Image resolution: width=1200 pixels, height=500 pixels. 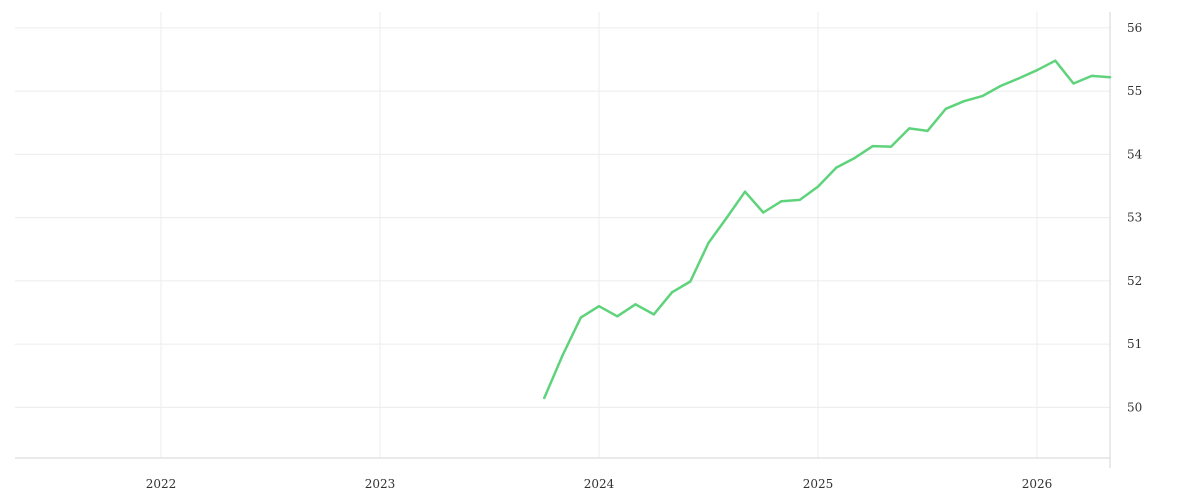 What do you see at coordinates (161, 484) in the screenshot?
I see `x-tick-label: 2022` at bounding box center [161, 484].